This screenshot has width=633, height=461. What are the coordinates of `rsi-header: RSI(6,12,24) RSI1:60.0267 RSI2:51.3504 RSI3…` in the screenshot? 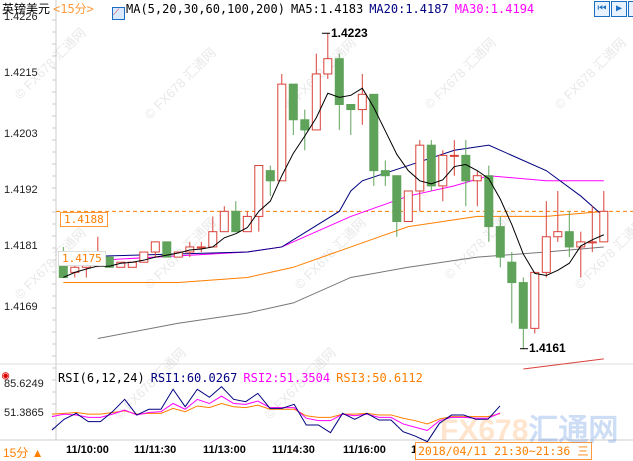 It's located at (243, 378).